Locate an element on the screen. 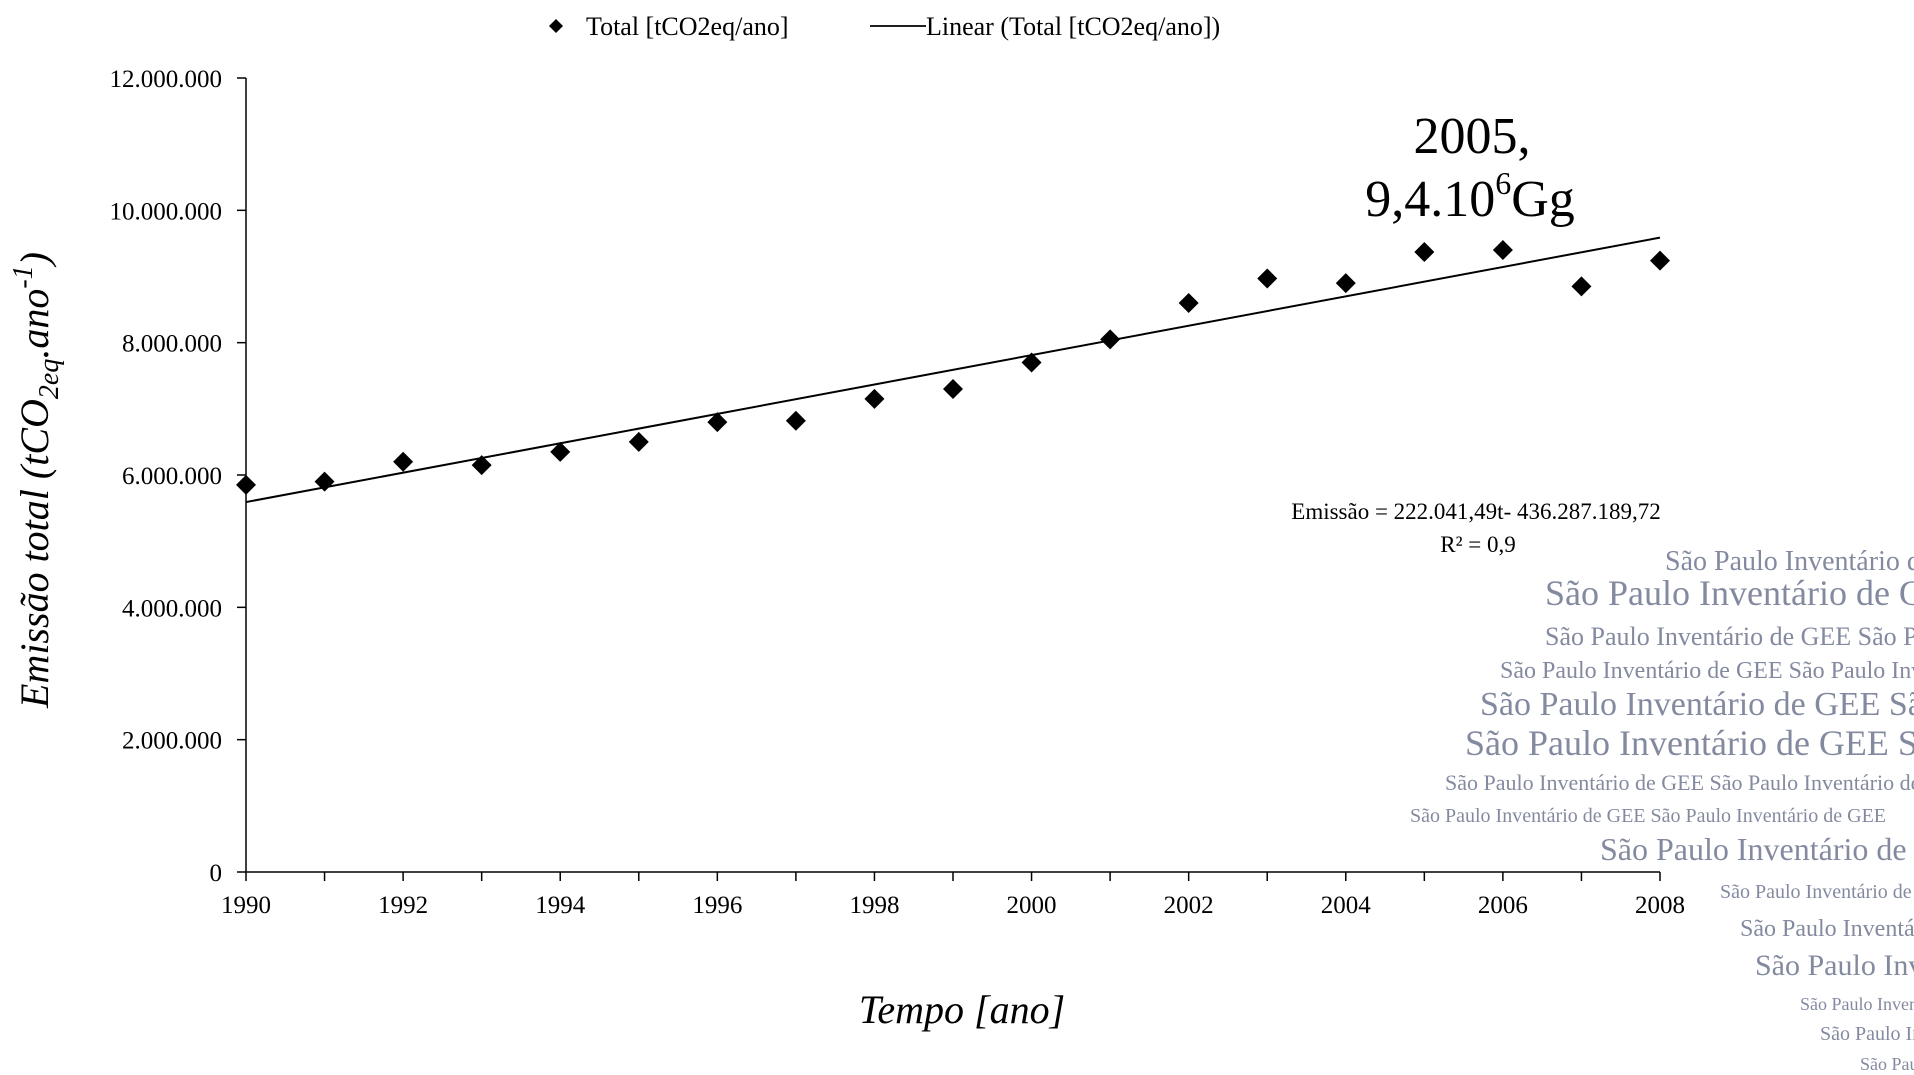  x-tick-label: 1998 is located at coordinates (874, 905).